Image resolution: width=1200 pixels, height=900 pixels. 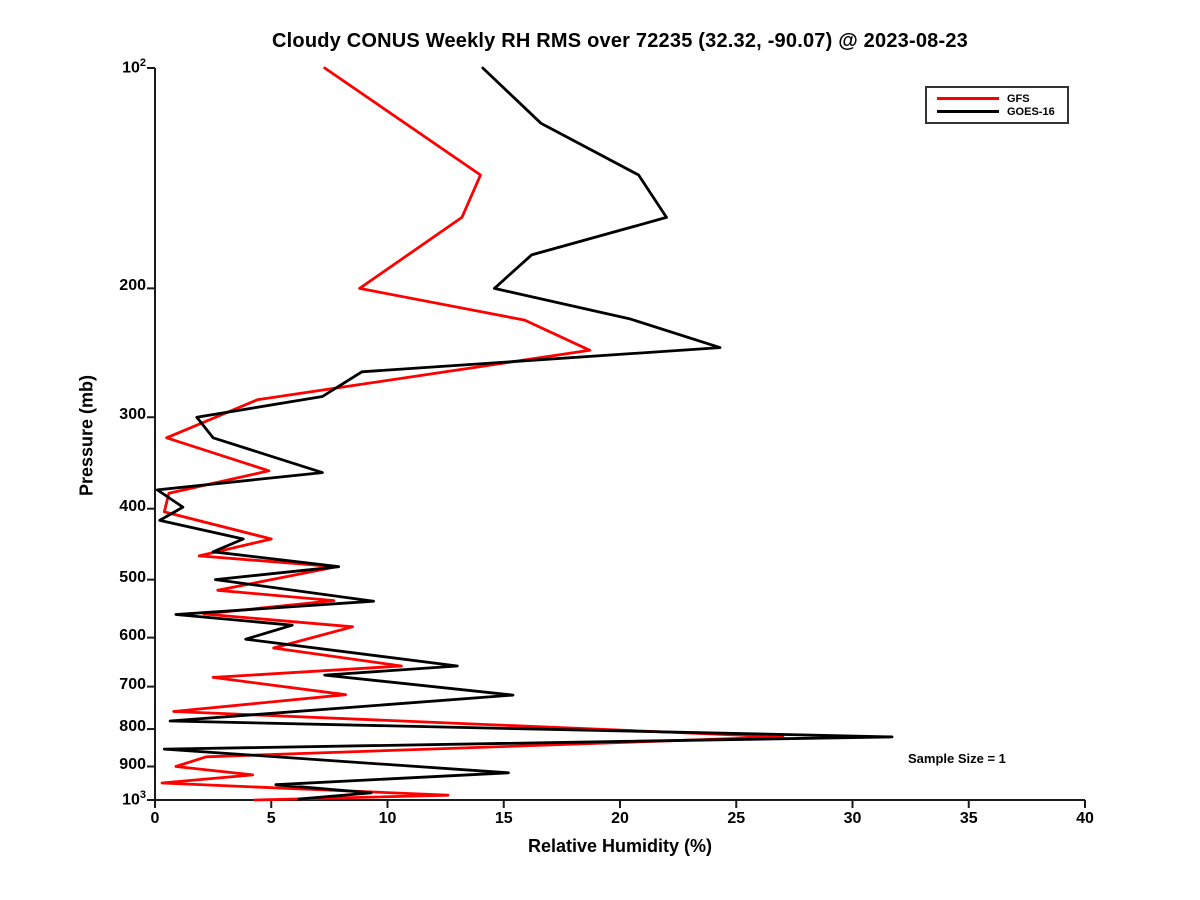 What do you see at coordinates (132, 577) in the screenshot?
I see `y-tick-label: 500` at bounding box center [132, 577].